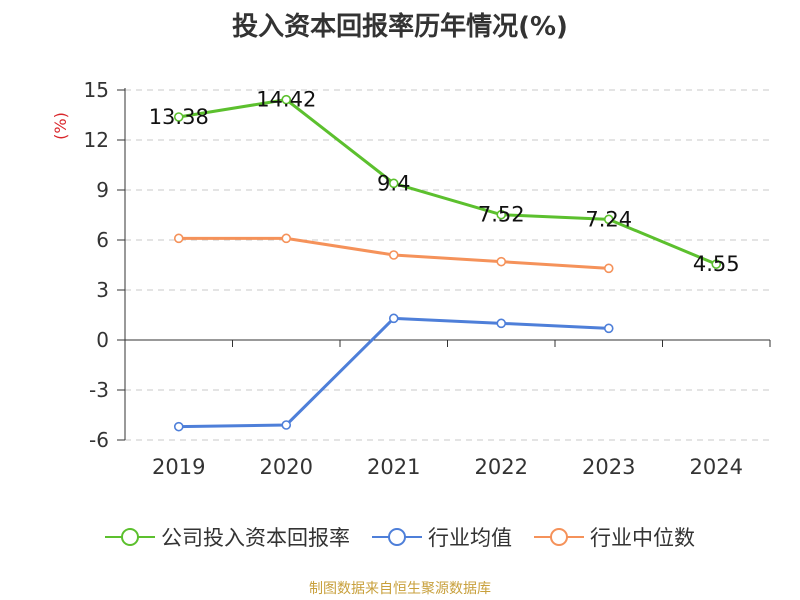  I want to click on chart-legend: 公司投入资本回报率 行业均值 行业中位数, so click(400, 537).